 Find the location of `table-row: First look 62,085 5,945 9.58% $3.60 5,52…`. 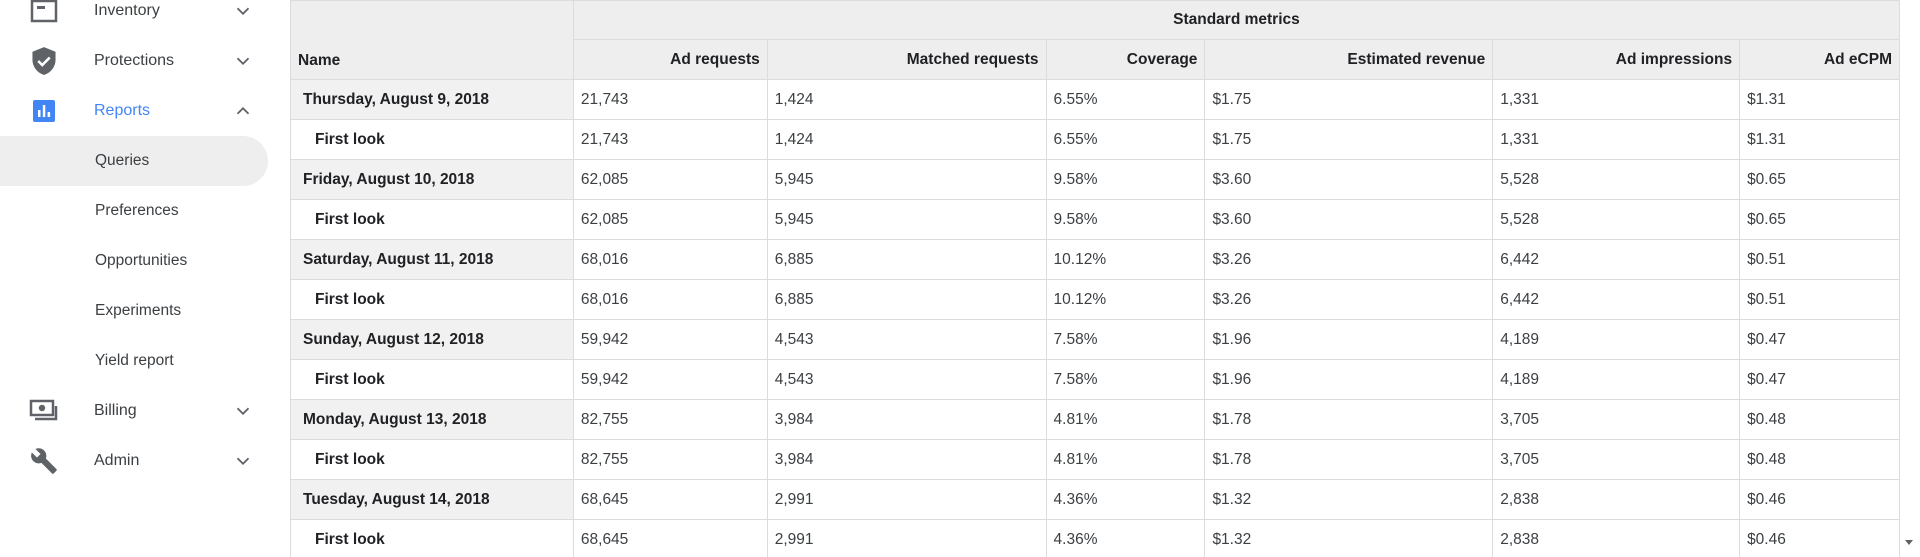

table-row: First look 62,085 5,945 9.58% $3.60 5,52… is located at coordinates (1095, 219).